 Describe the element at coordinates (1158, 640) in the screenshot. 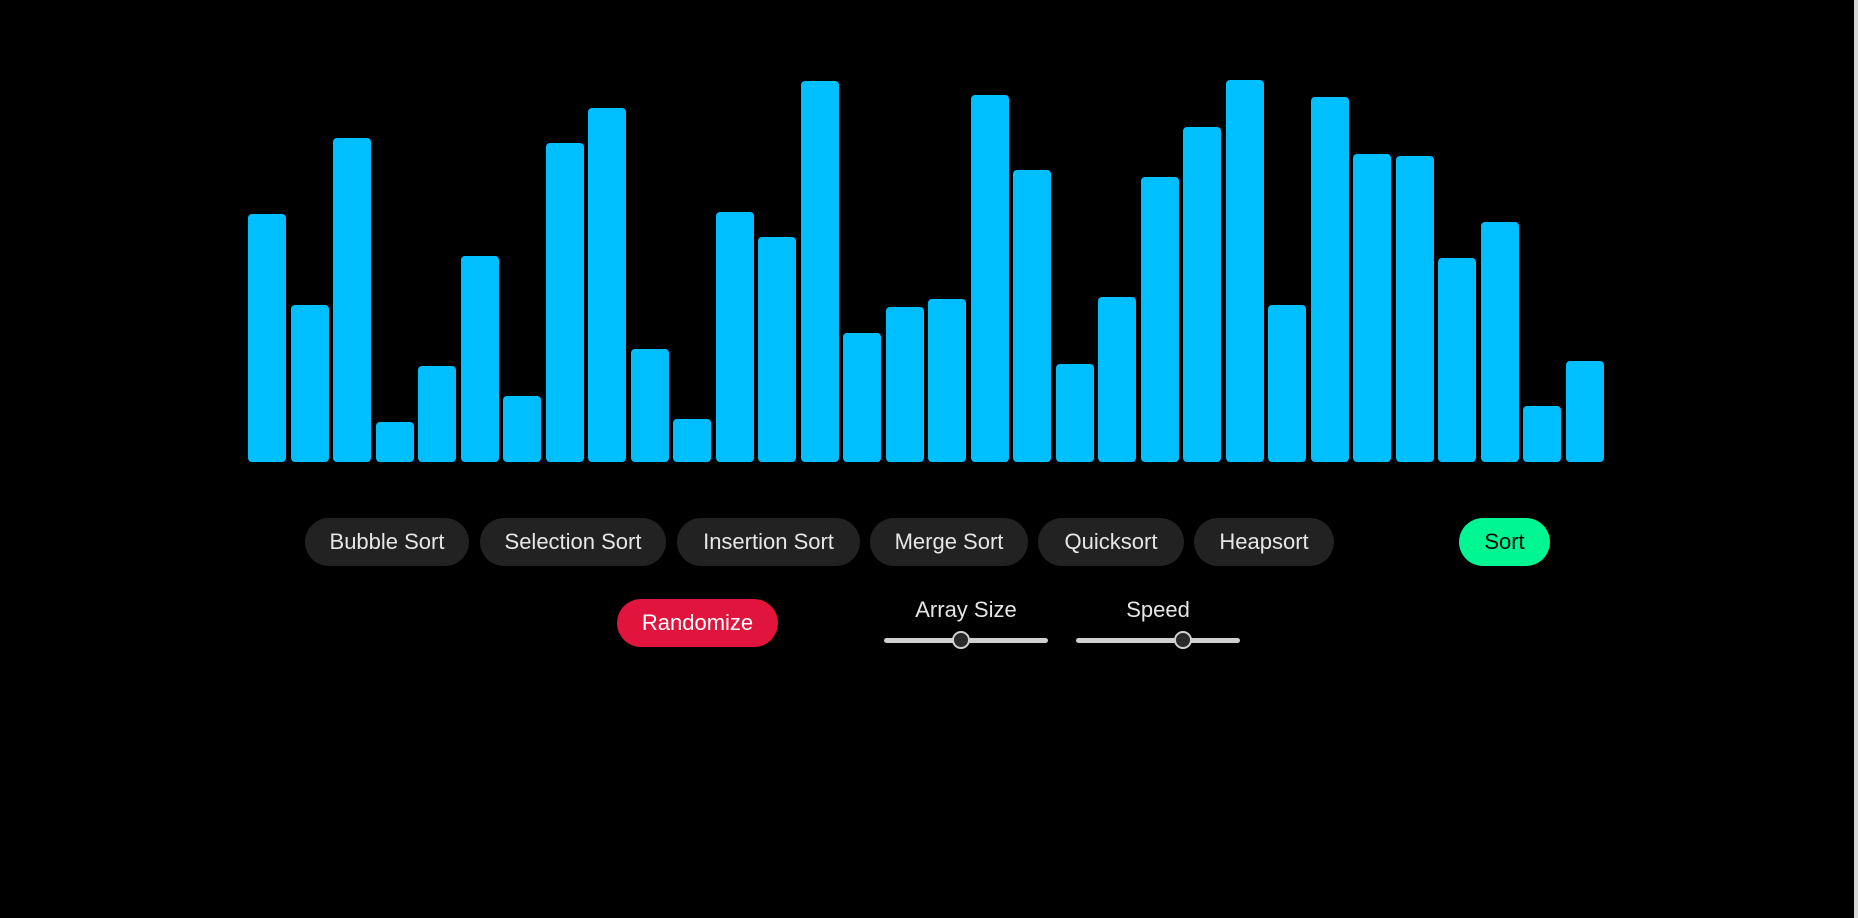

I see `speed-slider-track` at that location.